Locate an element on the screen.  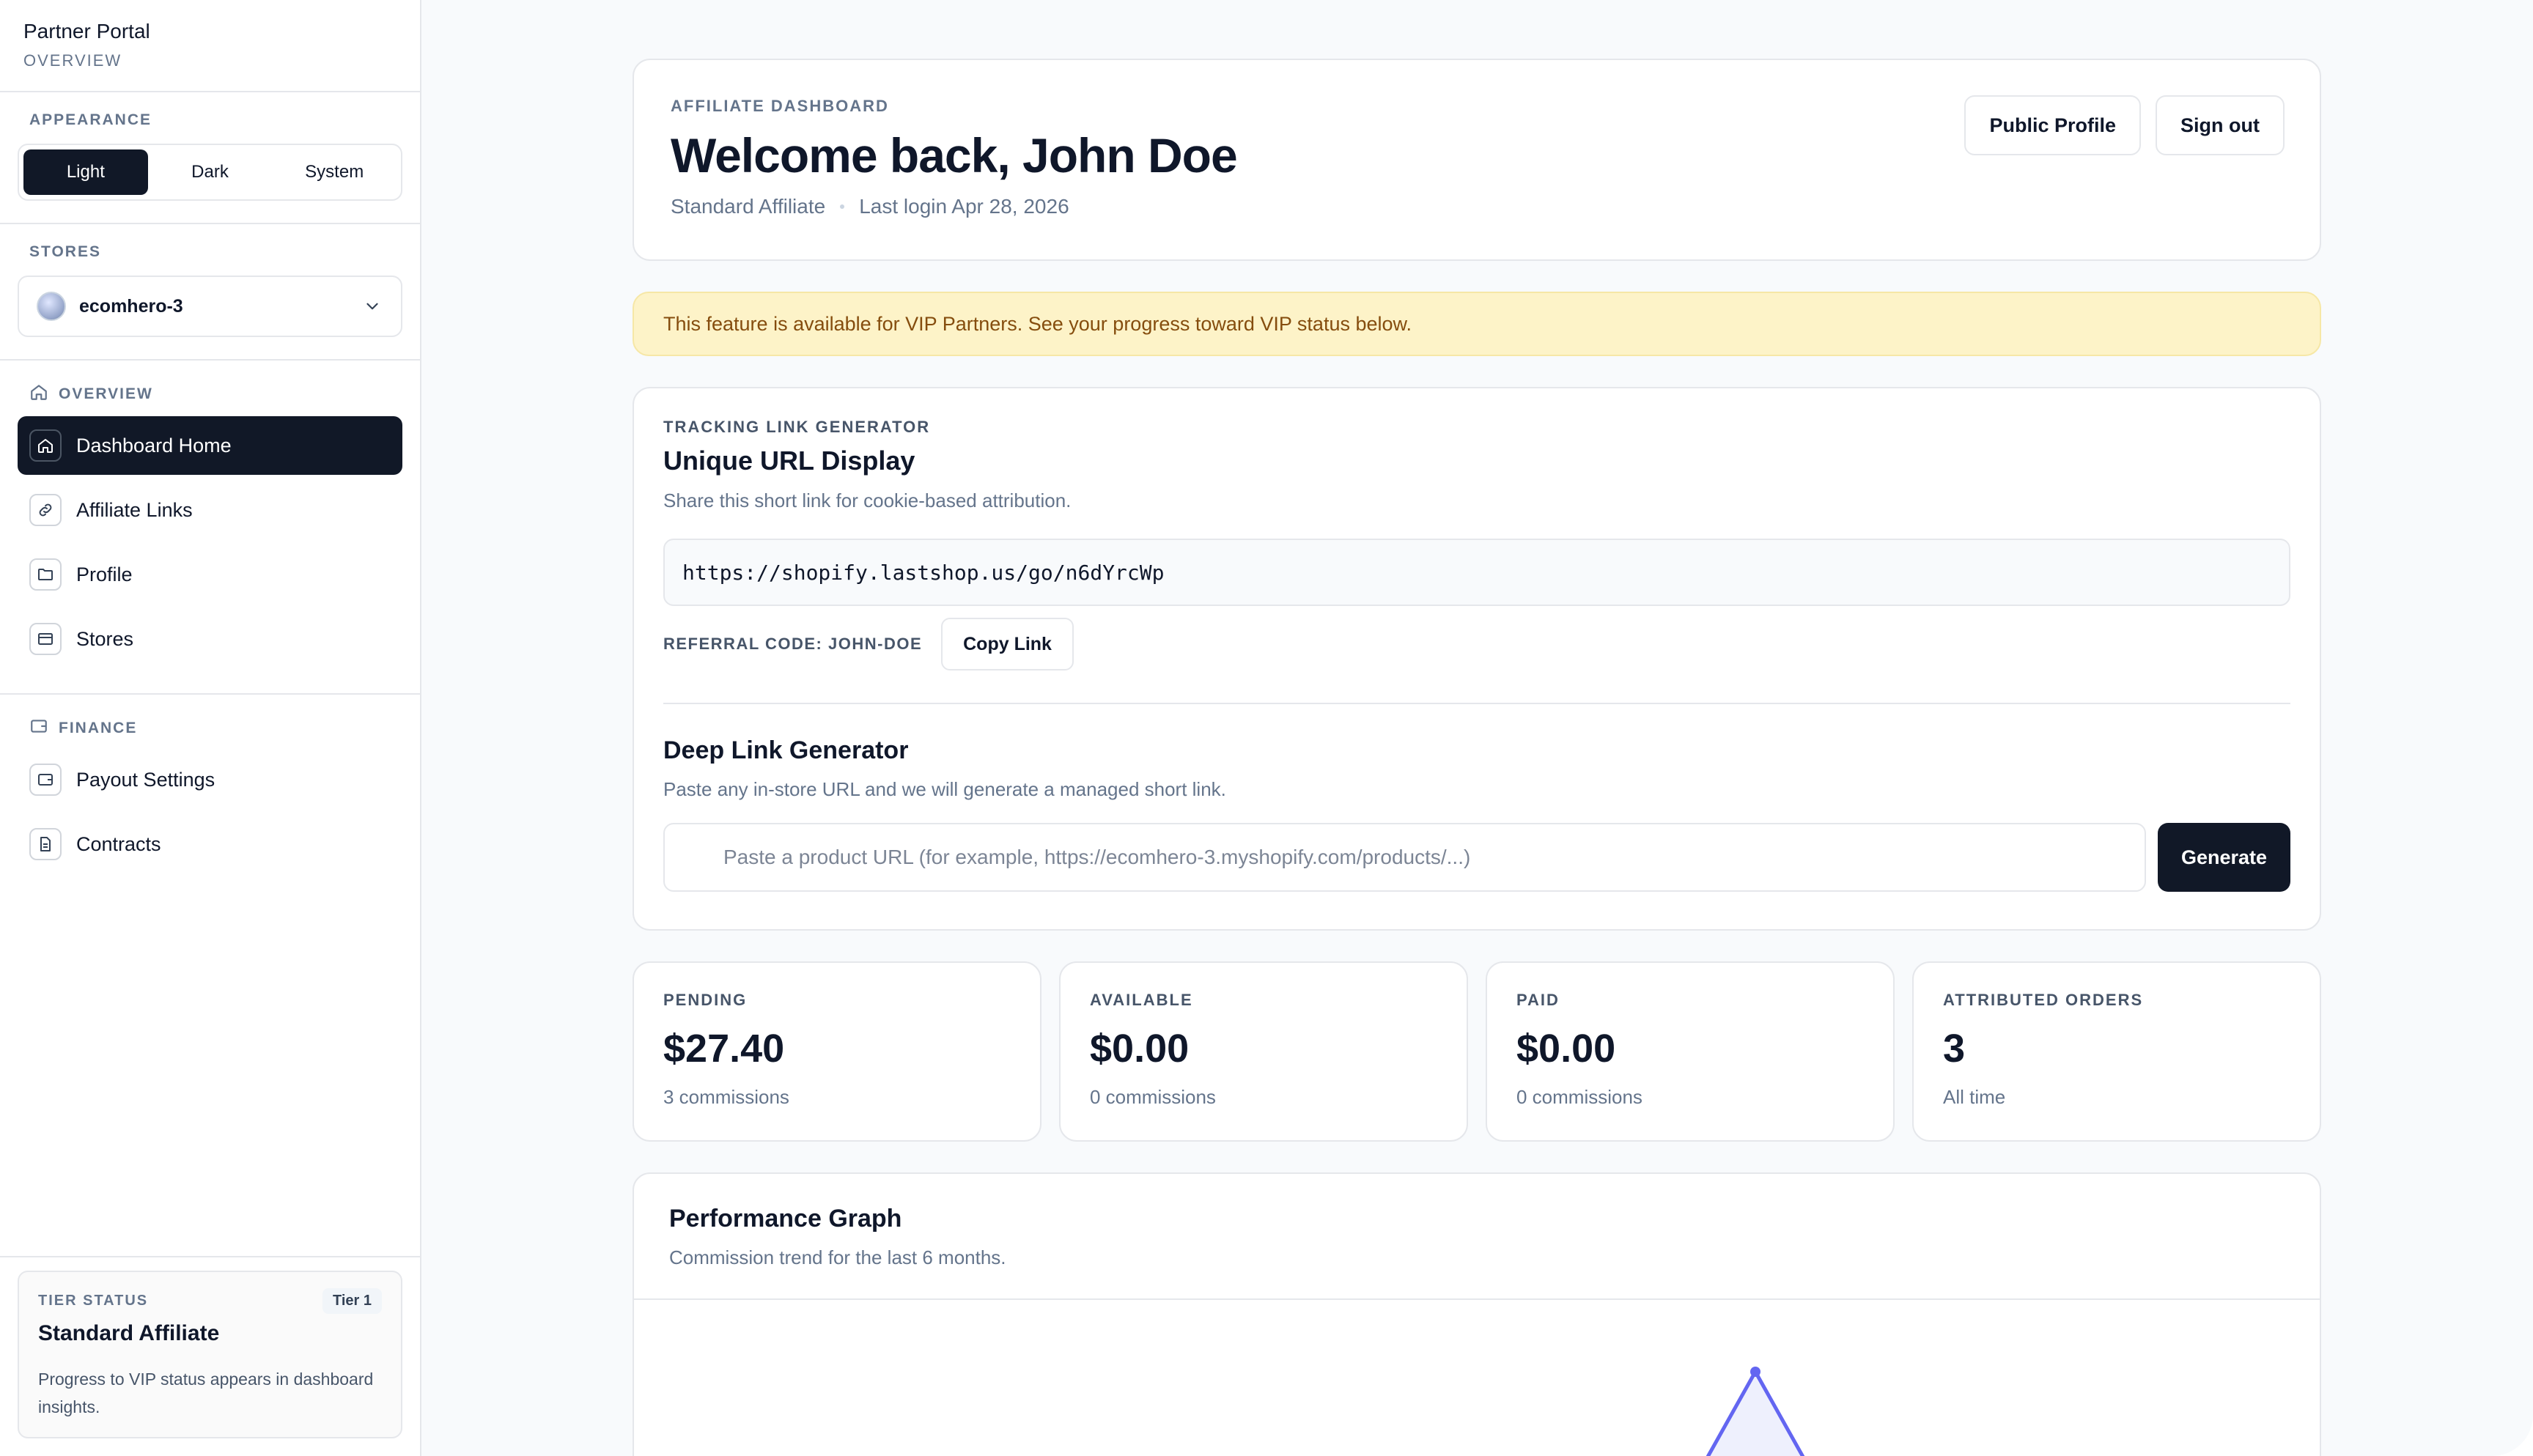
appearance-section: APPEARANCE Light Dark System is located at coordinates (210, 158).